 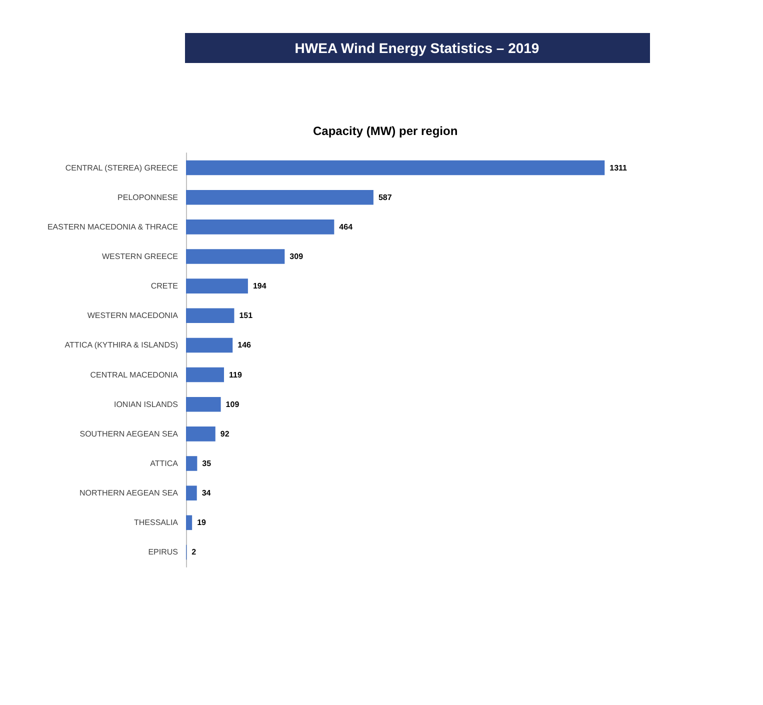 What do you see at coordinates (259, 286) in the screenshot?
I see `data-label: 194` at bounding box center [259, 286].